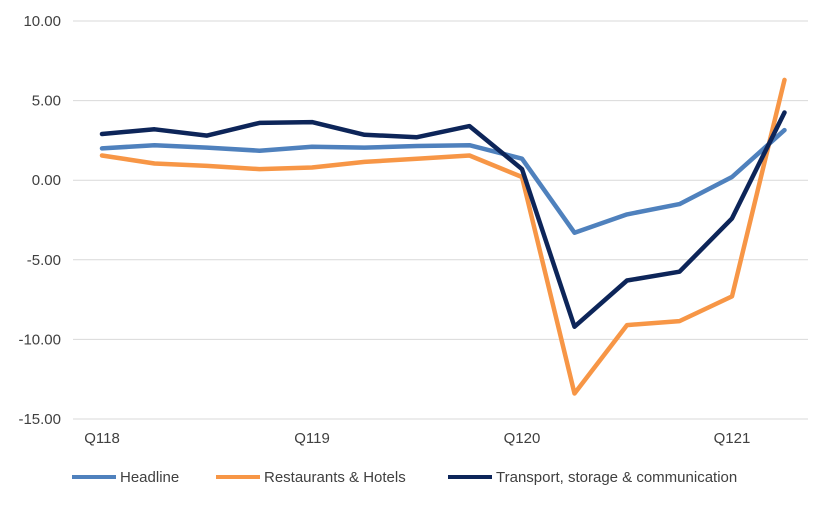 Image resolution: width=831 pixels, height=505 pixels. I want to click on legend-swatch-headline, so click(94, 477).